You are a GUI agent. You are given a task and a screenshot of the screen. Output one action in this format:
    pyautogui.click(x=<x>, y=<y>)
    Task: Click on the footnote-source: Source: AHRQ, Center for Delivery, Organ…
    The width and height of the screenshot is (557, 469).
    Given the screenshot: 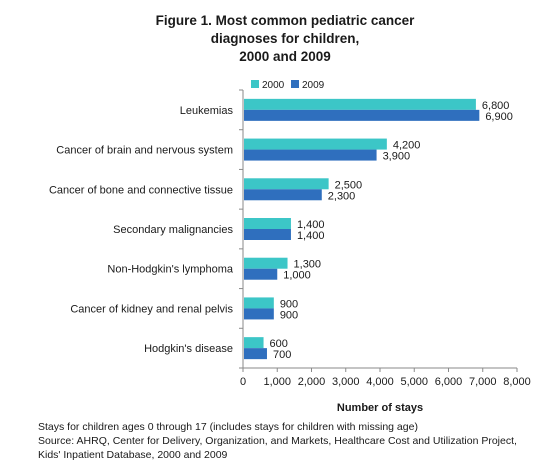 What is the action you would take?
    pyautogui.click(x=277, y=441)
    